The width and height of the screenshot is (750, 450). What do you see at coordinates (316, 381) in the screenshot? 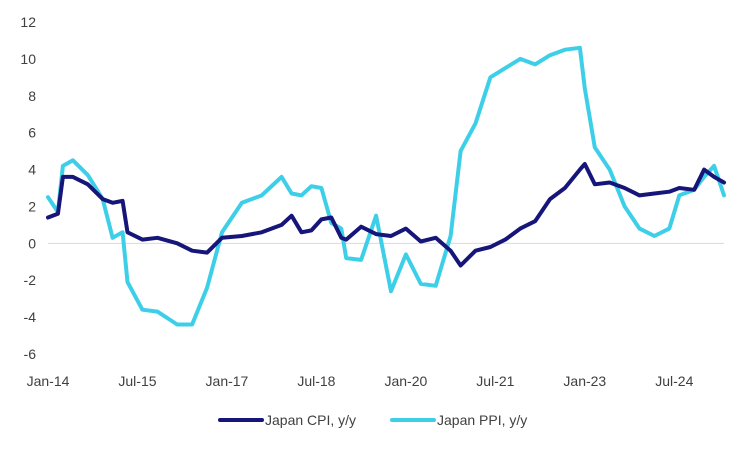
I see `x-tick-label: Jul-18` at bounding box center [316, 381].